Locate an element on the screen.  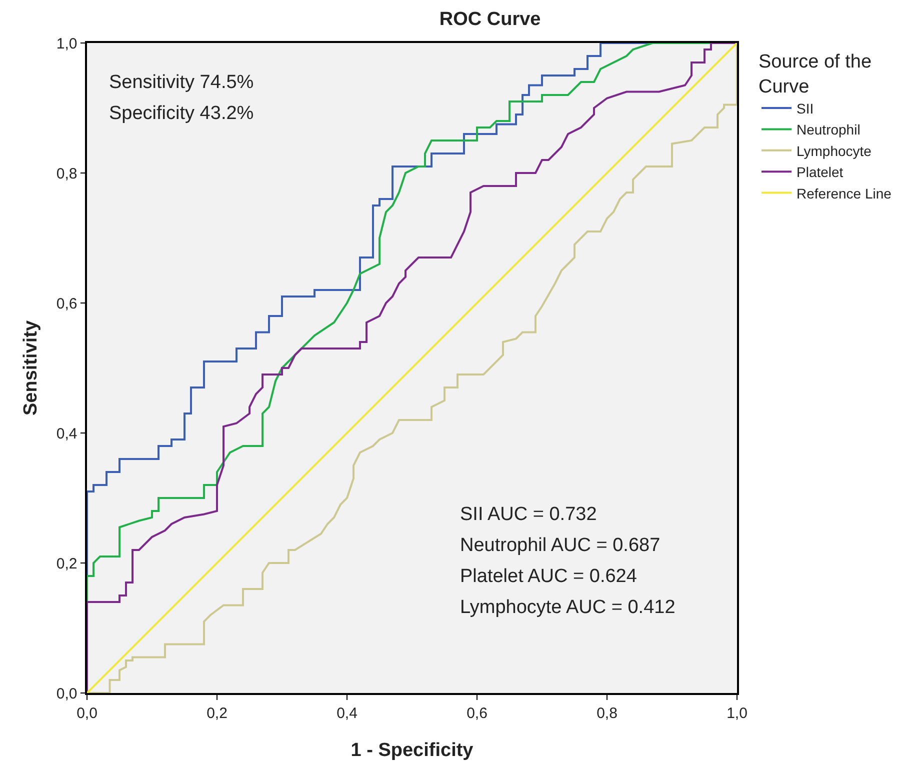
legend-label: Platelet is located at coordinates (820, 172).